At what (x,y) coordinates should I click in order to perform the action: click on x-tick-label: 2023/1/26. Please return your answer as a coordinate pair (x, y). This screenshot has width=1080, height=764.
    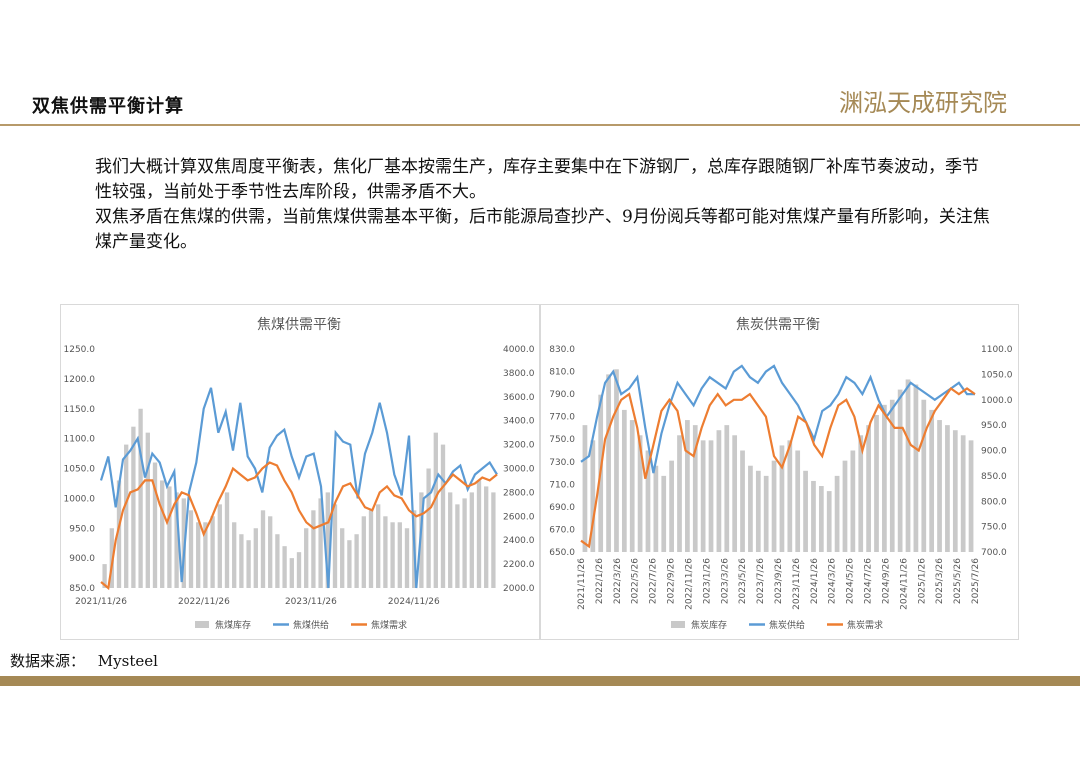
    Looking at the image, I should click on (707, 581).